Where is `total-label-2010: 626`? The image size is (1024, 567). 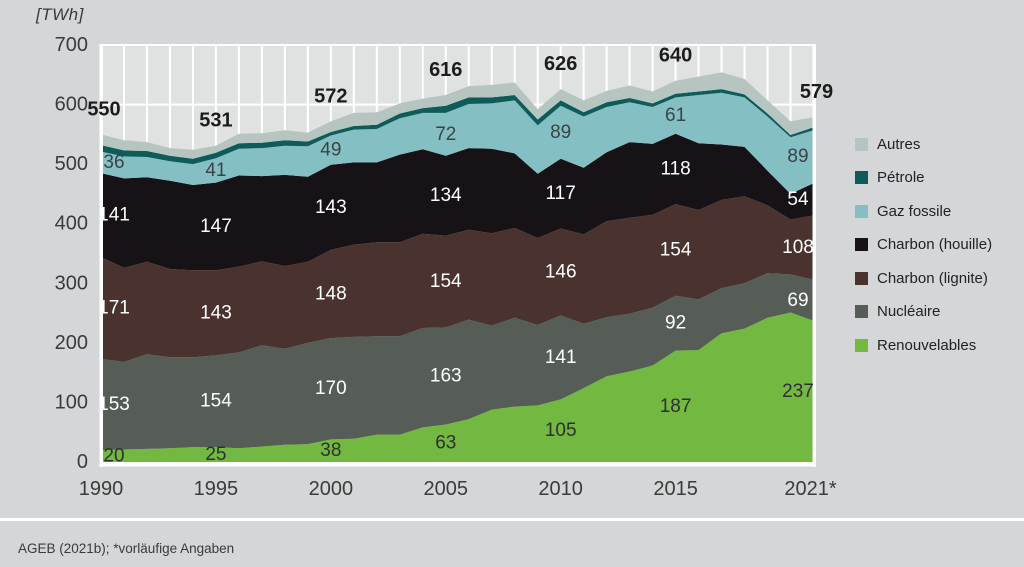
total-label-2010: 626 is located at coordinates (560, 64).